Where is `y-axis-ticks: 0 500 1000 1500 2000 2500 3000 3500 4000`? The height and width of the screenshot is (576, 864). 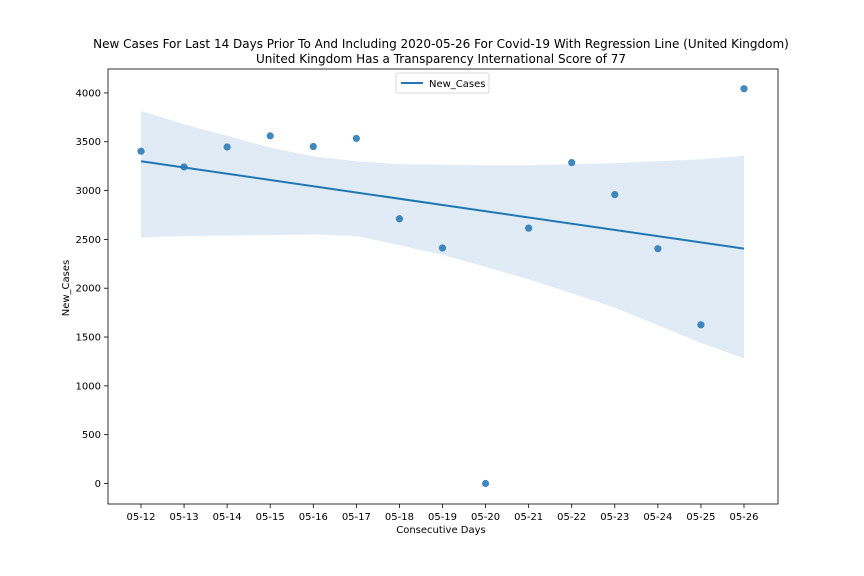
y-axis-ticks: 0 500 1000 1500 2000 2500 3000 3500 4000 is located at coordinates (92, 289).